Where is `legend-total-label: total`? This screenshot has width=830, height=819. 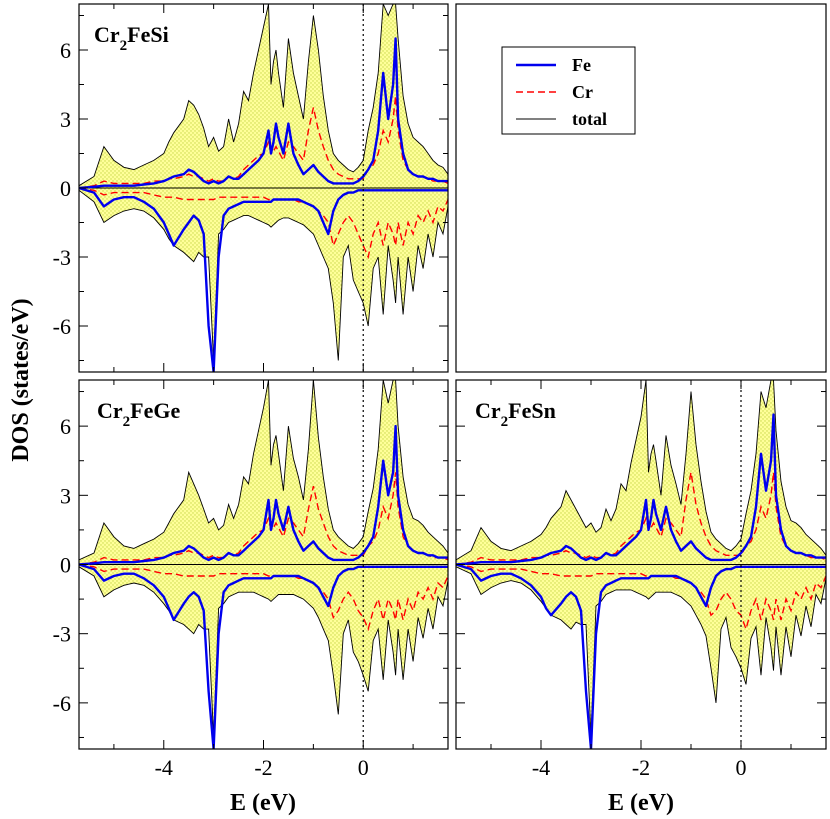 legend-total-label: total is located at coordinates (589, 119).